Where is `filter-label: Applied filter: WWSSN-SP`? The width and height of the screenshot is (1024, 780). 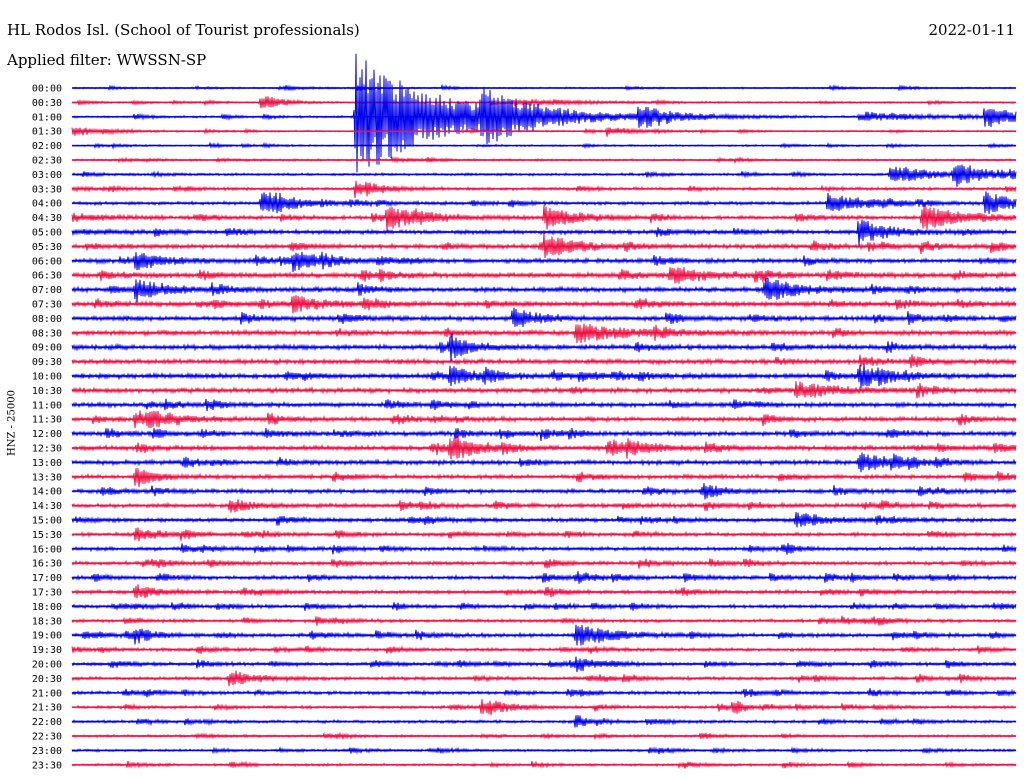
filter-label: Applied filter: WWSSN-SP is located at coordinates (107, 60).